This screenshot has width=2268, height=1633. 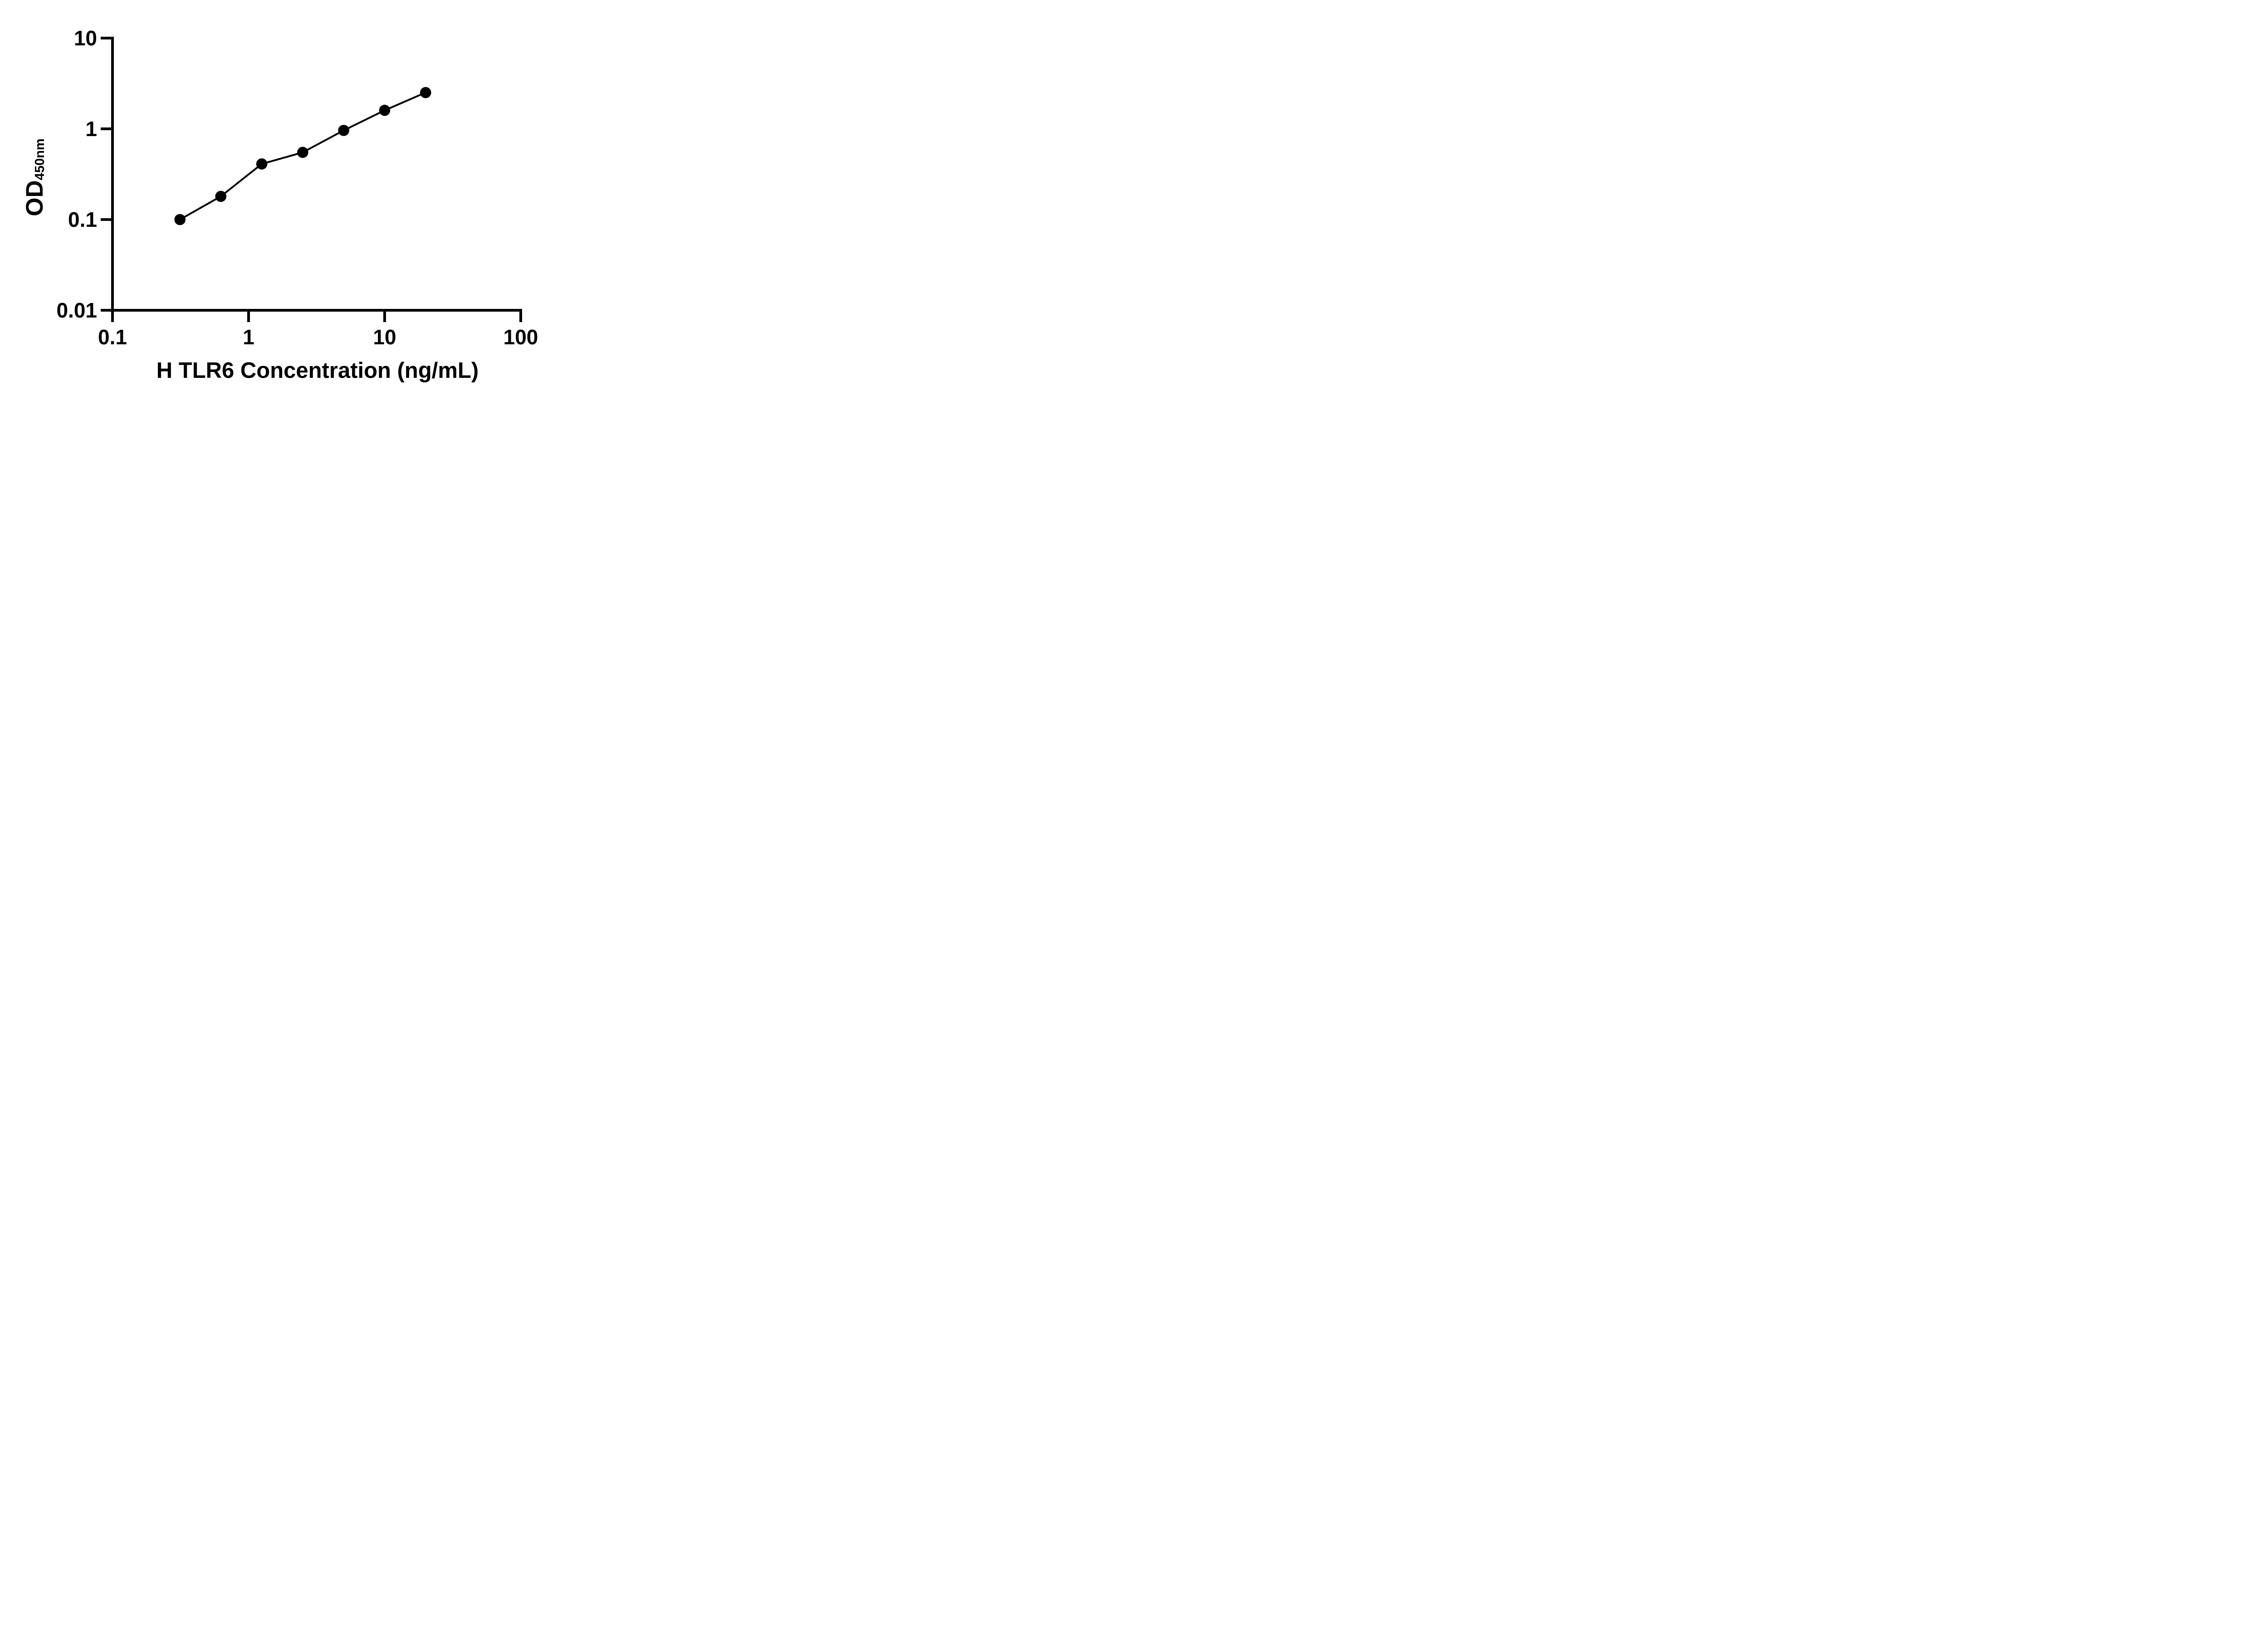 What do you see at coordinates (249, 337) in the screenshot?
I see `x-axis-tick-label: 1` at bounding box center [249, 337].